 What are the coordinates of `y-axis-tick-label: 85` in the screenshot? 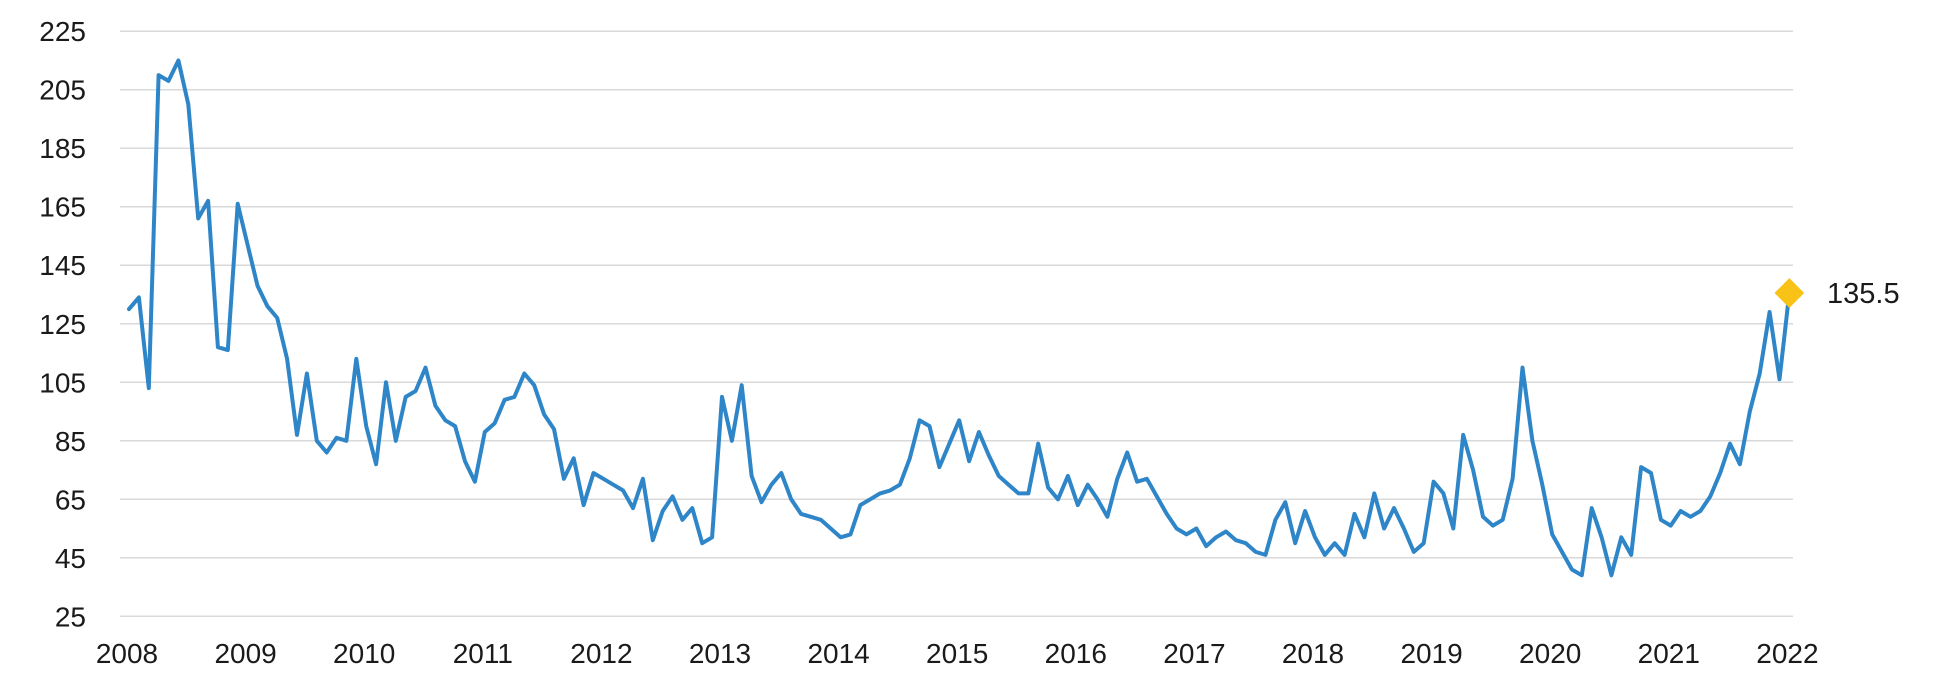 It's located at (70, 441).